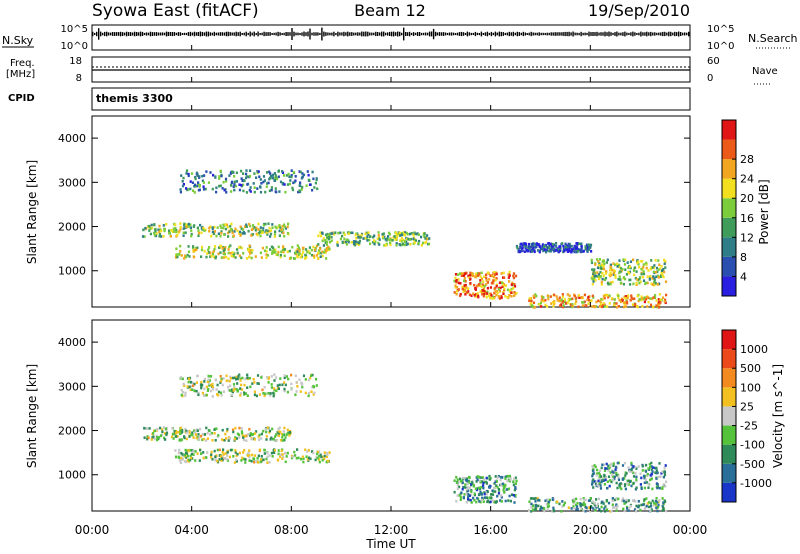  What do you see at coordinates (391, 530) in the screenshot?
I see `x-tick-label: 12:00` at bounding box center [391, 530].